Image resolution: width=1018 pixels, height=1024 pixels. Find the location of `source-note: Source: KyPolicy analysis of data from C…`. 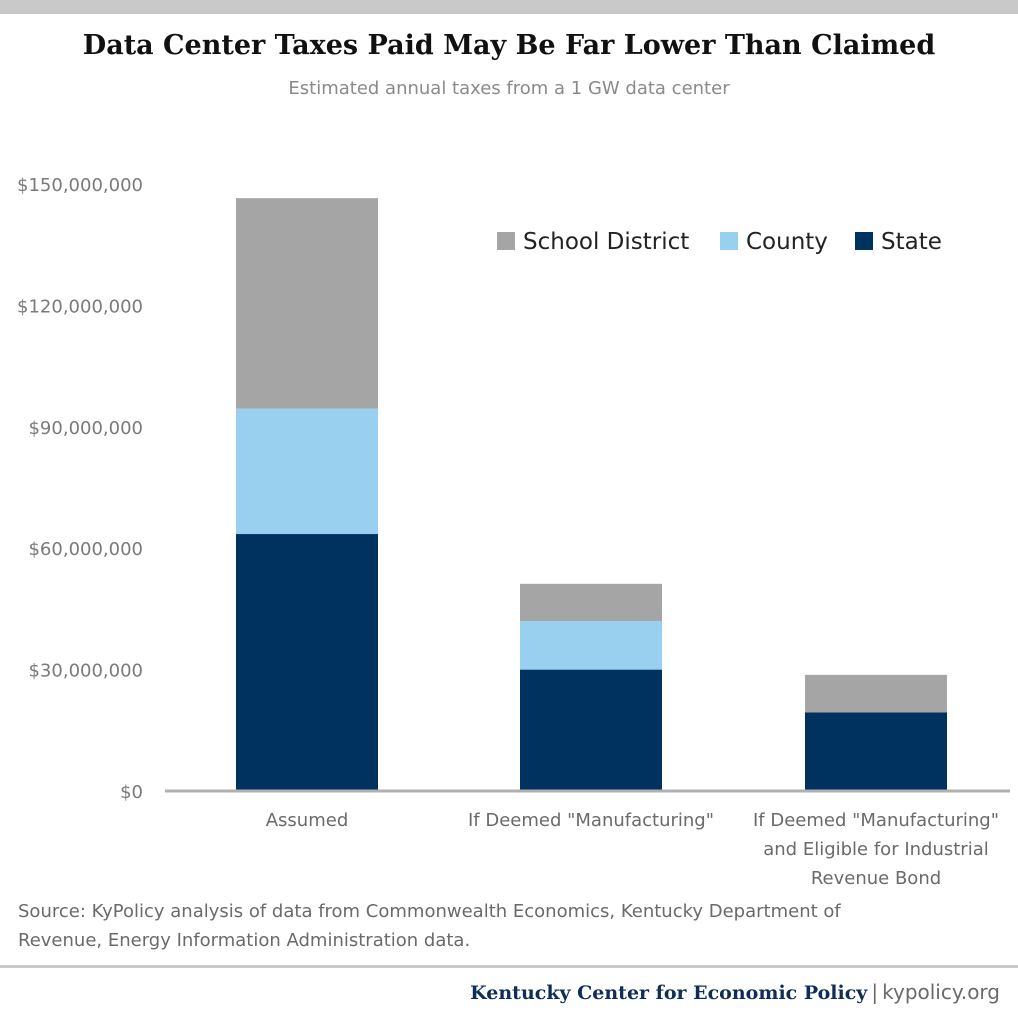

source-note: Source: KyPolicy analysis of data from C… is located at coordinates (498, 926).